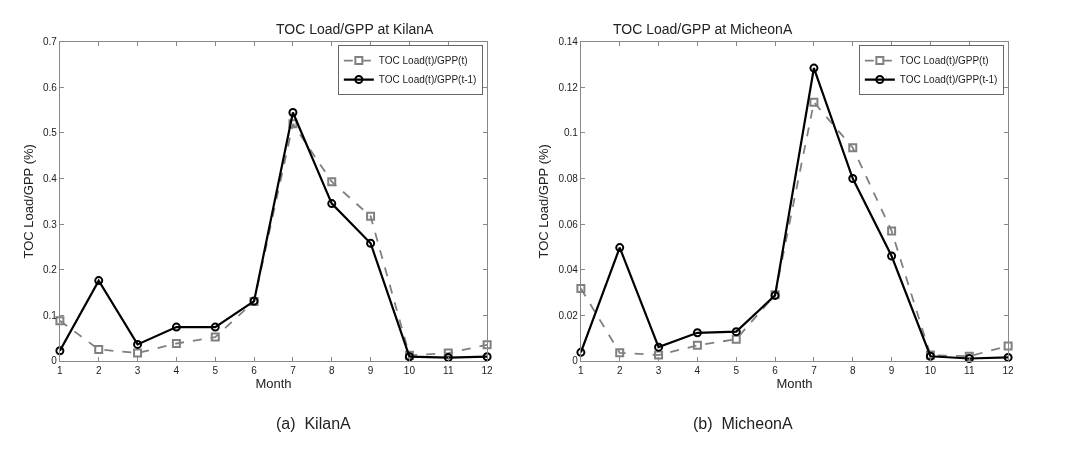 This screenshot has width=1071, height=462. What do you see at coordinates (568, 42) in the screenshot?
I see `y-tick-label: 0.14` at bounding box center [568, 42].